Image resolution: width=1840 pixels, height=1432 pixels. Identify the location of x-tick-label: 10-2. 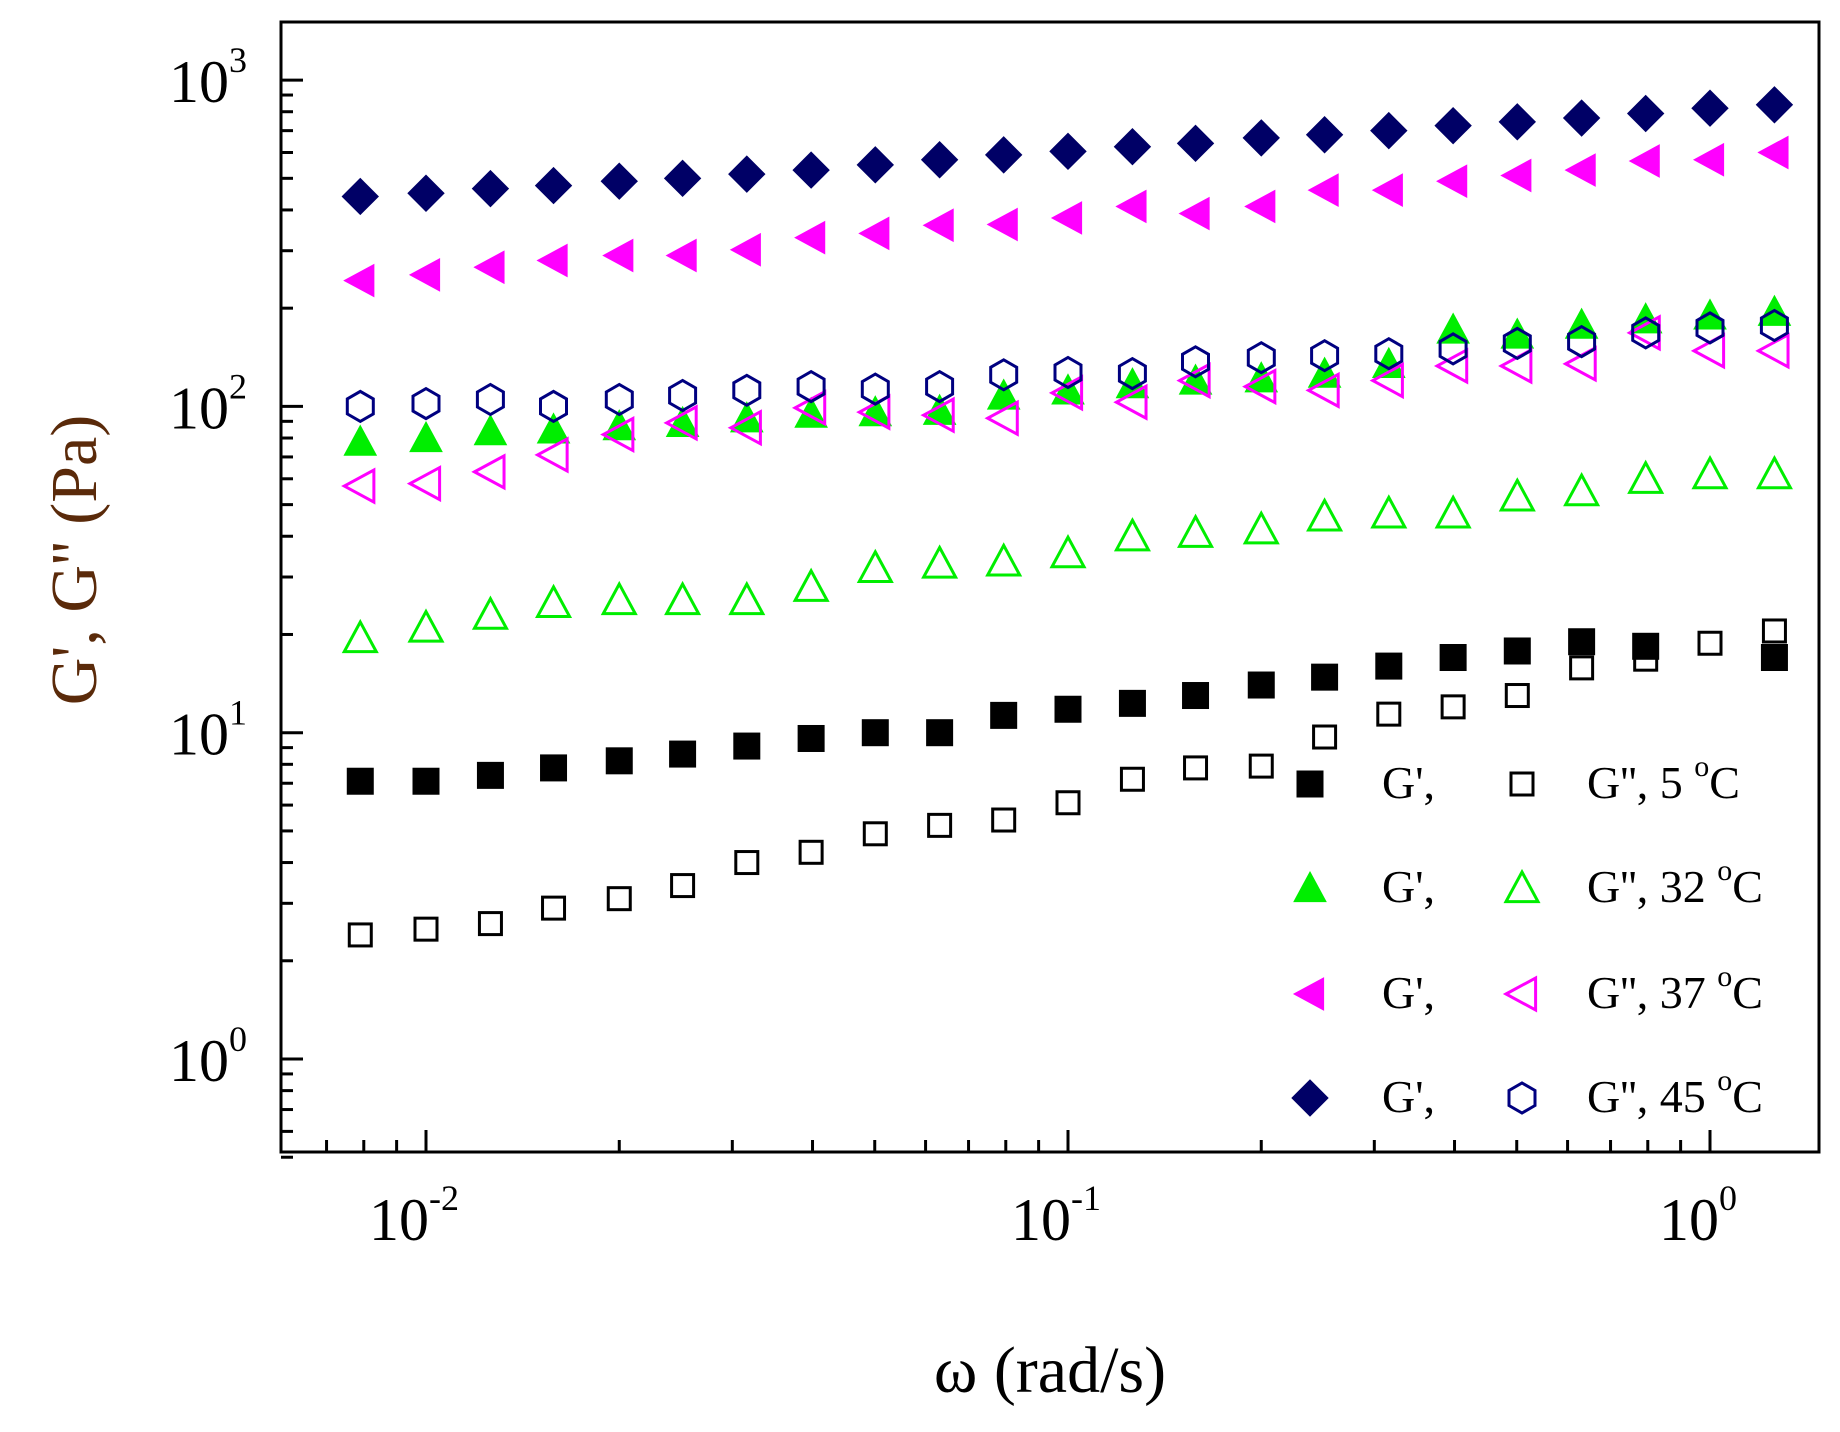
(414, 1215).